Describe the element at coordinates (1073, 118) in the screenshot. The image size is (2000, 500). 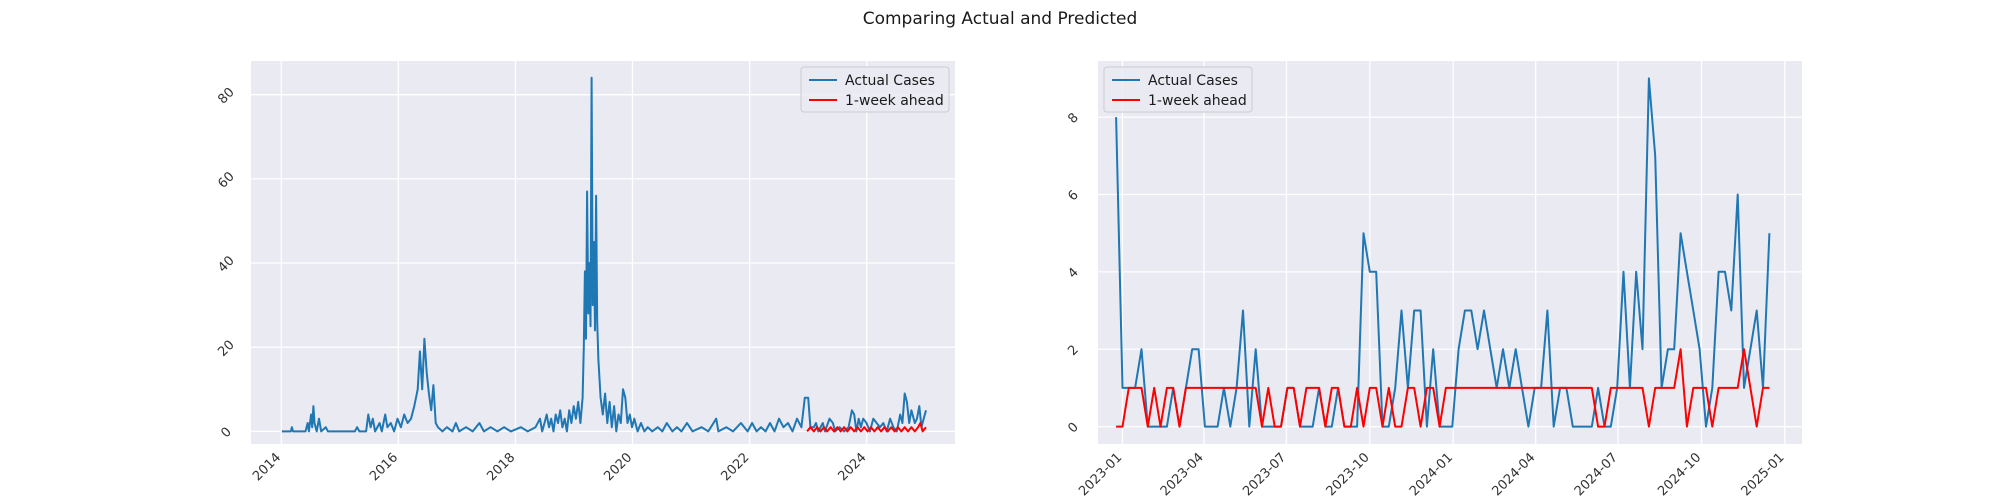
I see `y-tick-label: 8` at that location.